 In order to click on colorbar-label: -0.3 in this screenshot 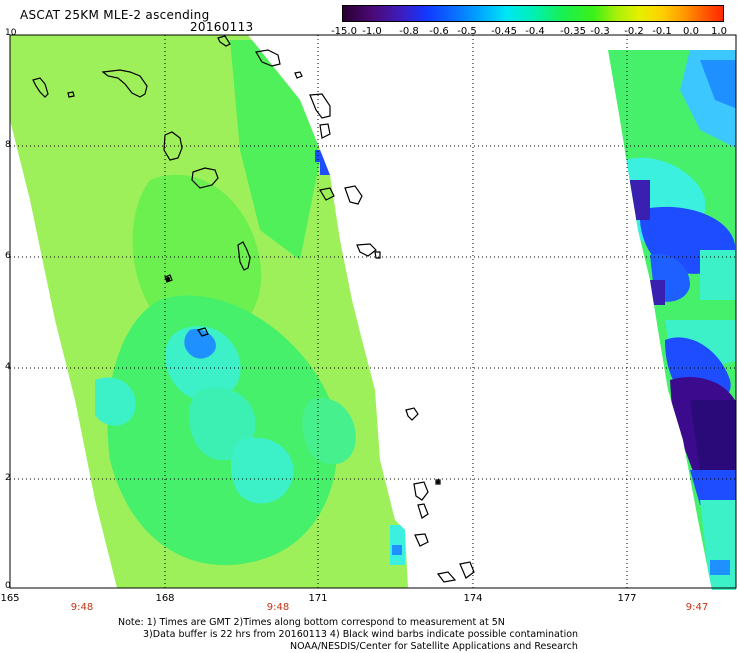, I will do `click(600, 31)`.